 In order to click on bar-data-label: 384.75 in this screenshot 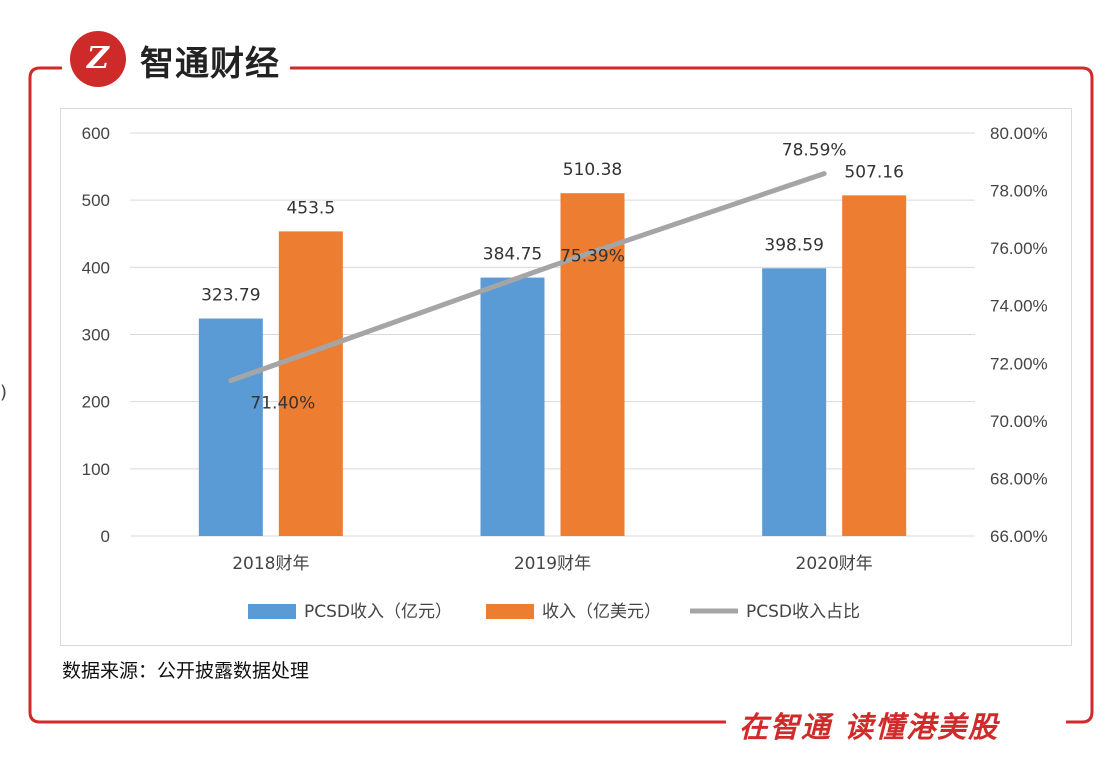, I will do `click(512, 255)`.